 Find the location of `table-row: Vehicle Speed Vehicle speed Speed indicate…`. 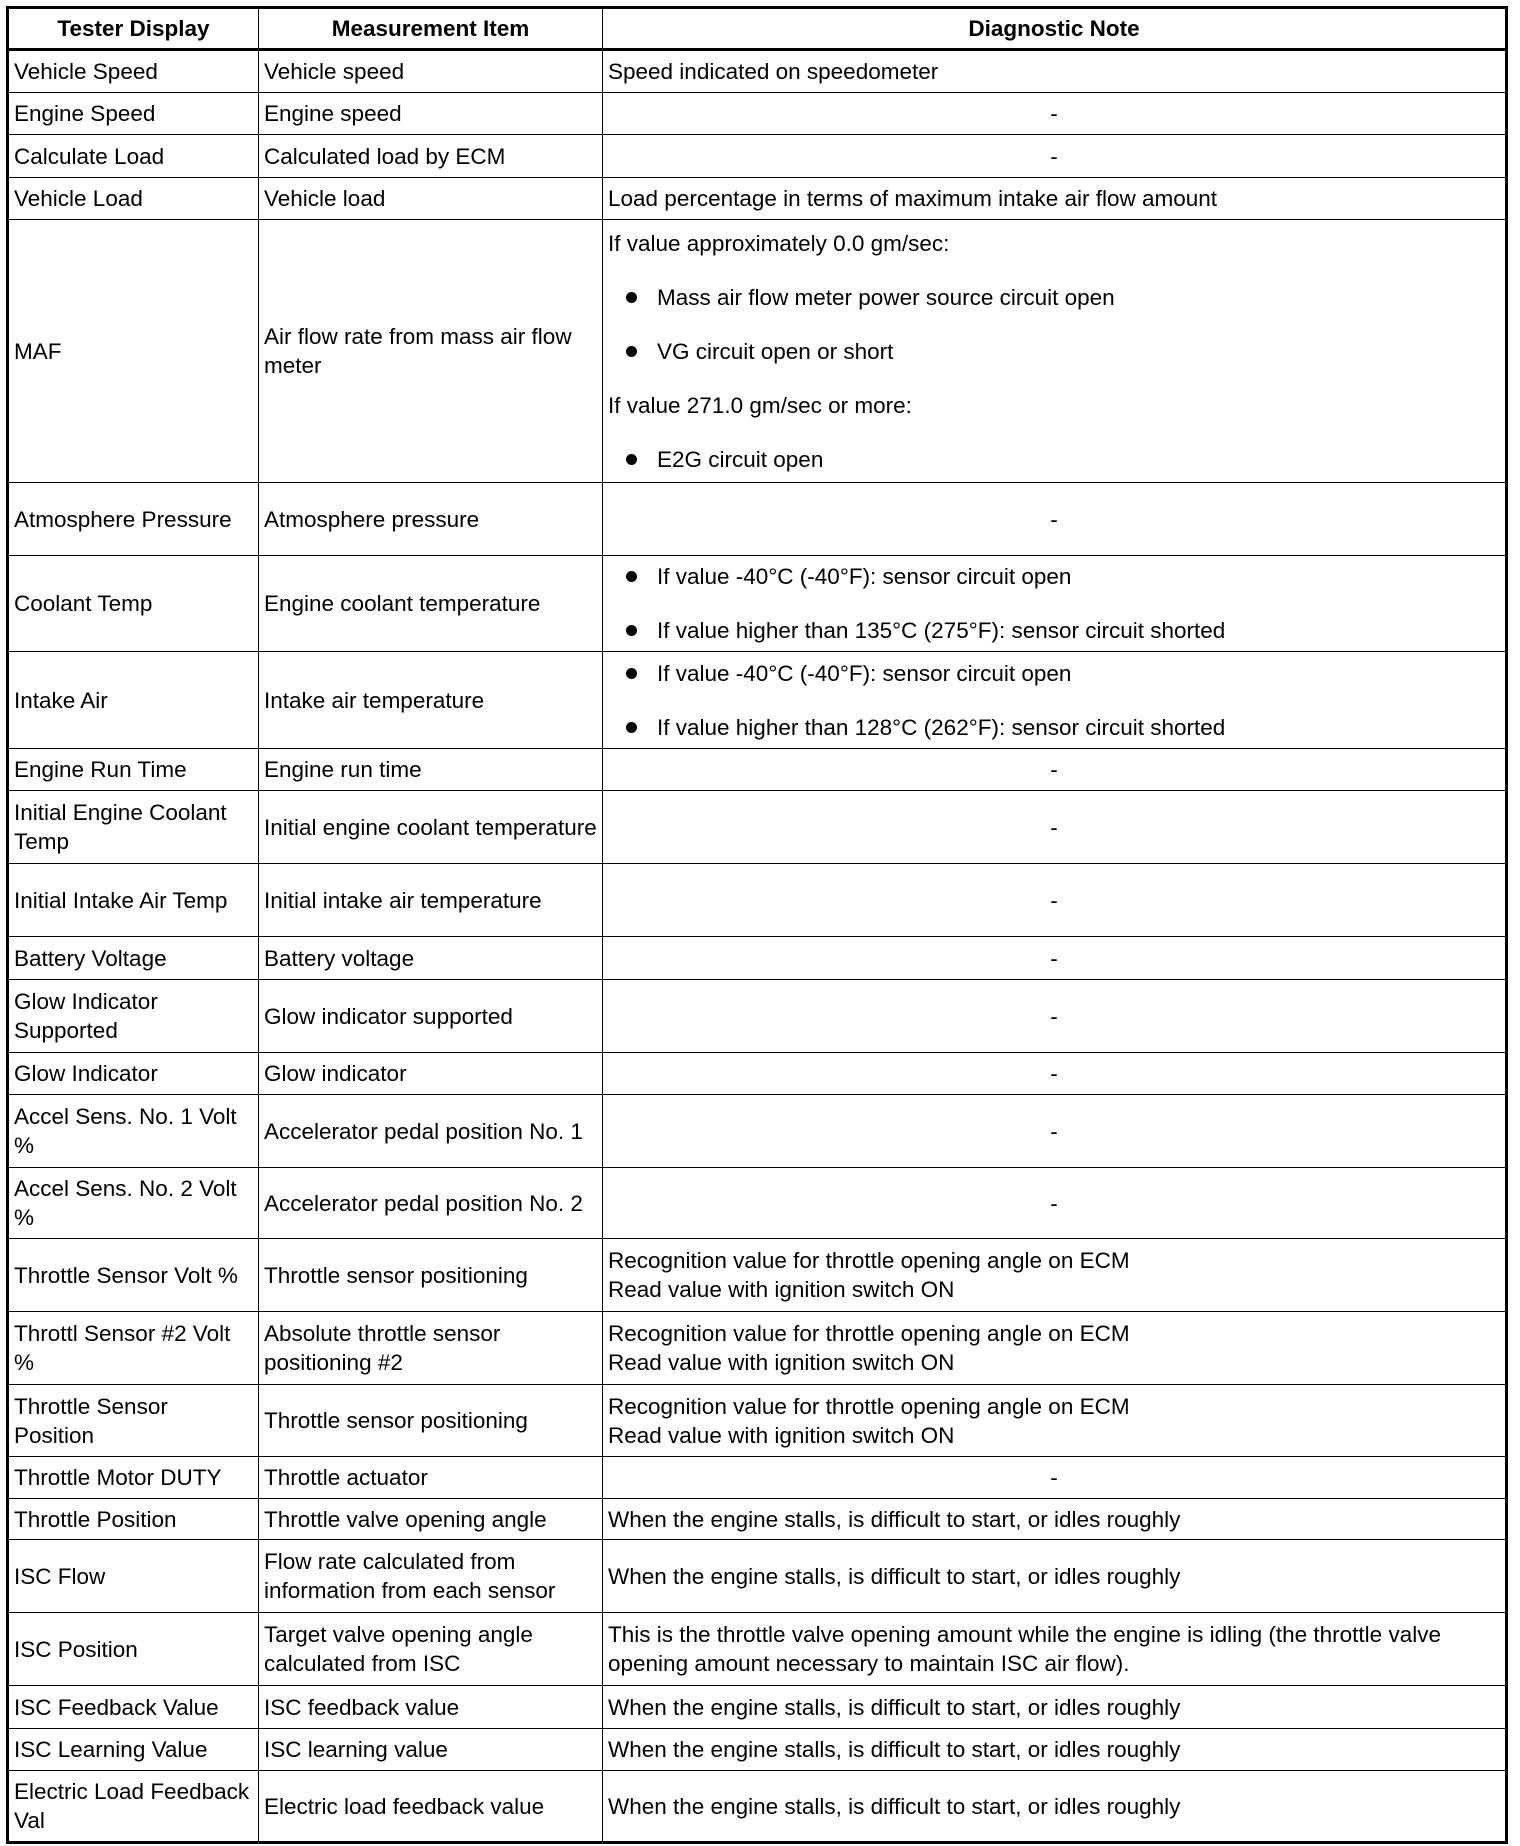

table-row: Vehicle Speed Vehicle speed Speed indicate… is located at coordinates (757, 71).